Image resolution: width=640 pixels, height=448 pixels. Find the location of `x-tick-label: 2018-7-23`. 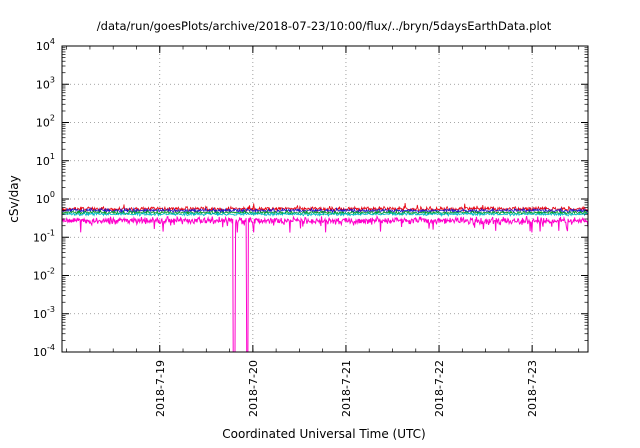

x-tick-label: 2018-7-23 is located at coordinates (532, 388).